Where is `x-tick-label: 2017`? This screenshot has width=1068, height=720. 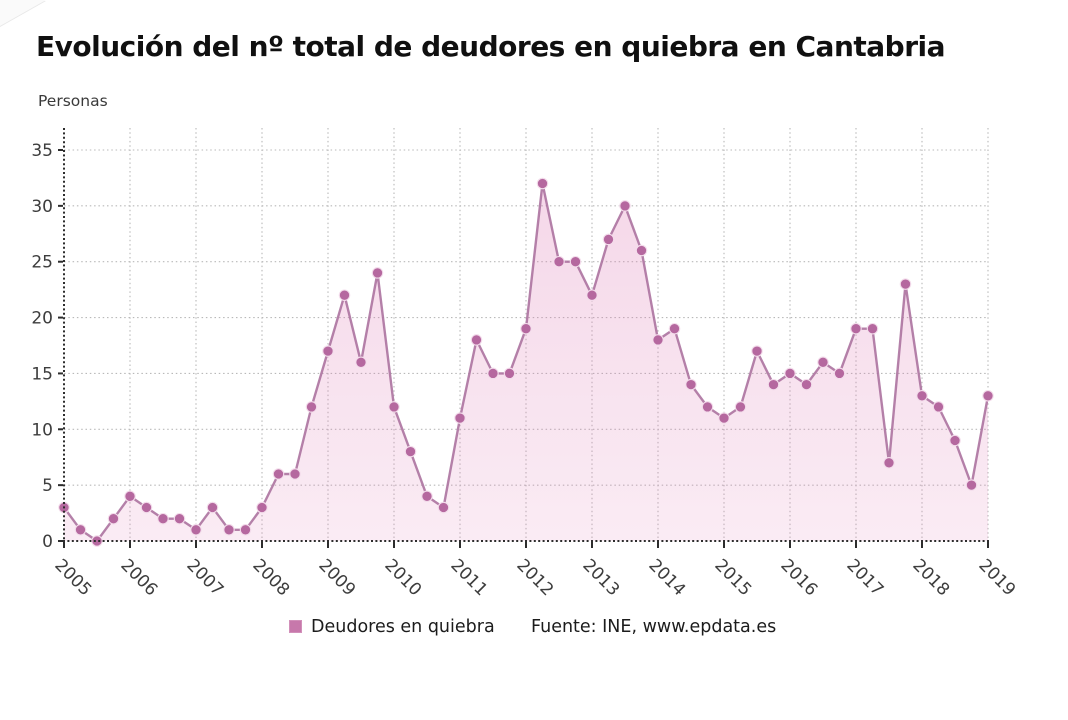 x-tick-label: 2017 is located at coordinates (864, 577).